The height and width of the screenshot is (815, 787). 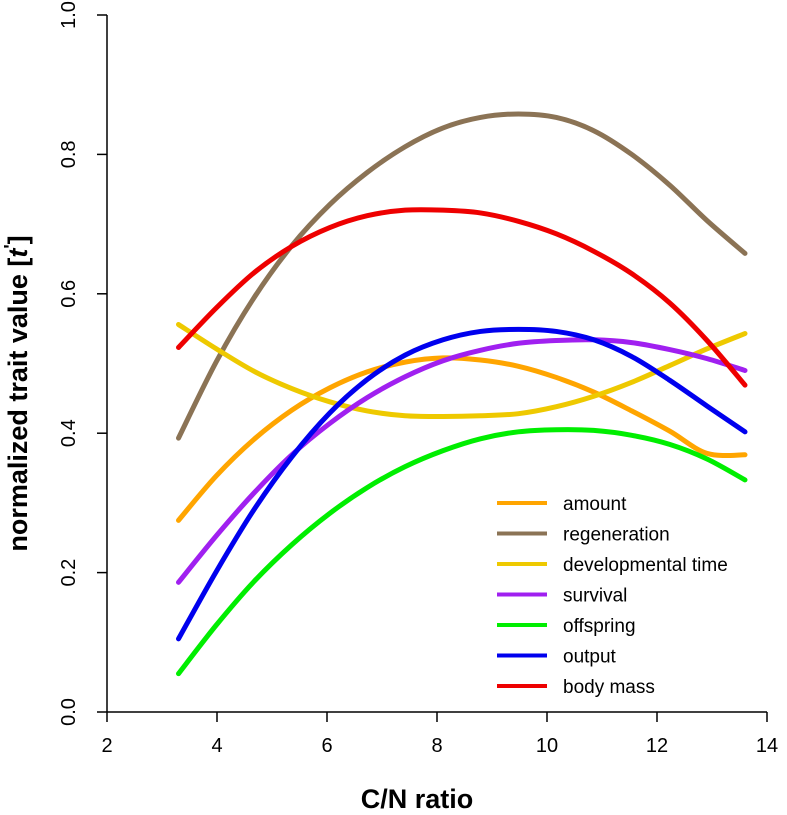 What do you see at coordinates (18, 253) in the screenshot?
I see `y-axis-title-symbol: t` at bounding box center [18, 253].